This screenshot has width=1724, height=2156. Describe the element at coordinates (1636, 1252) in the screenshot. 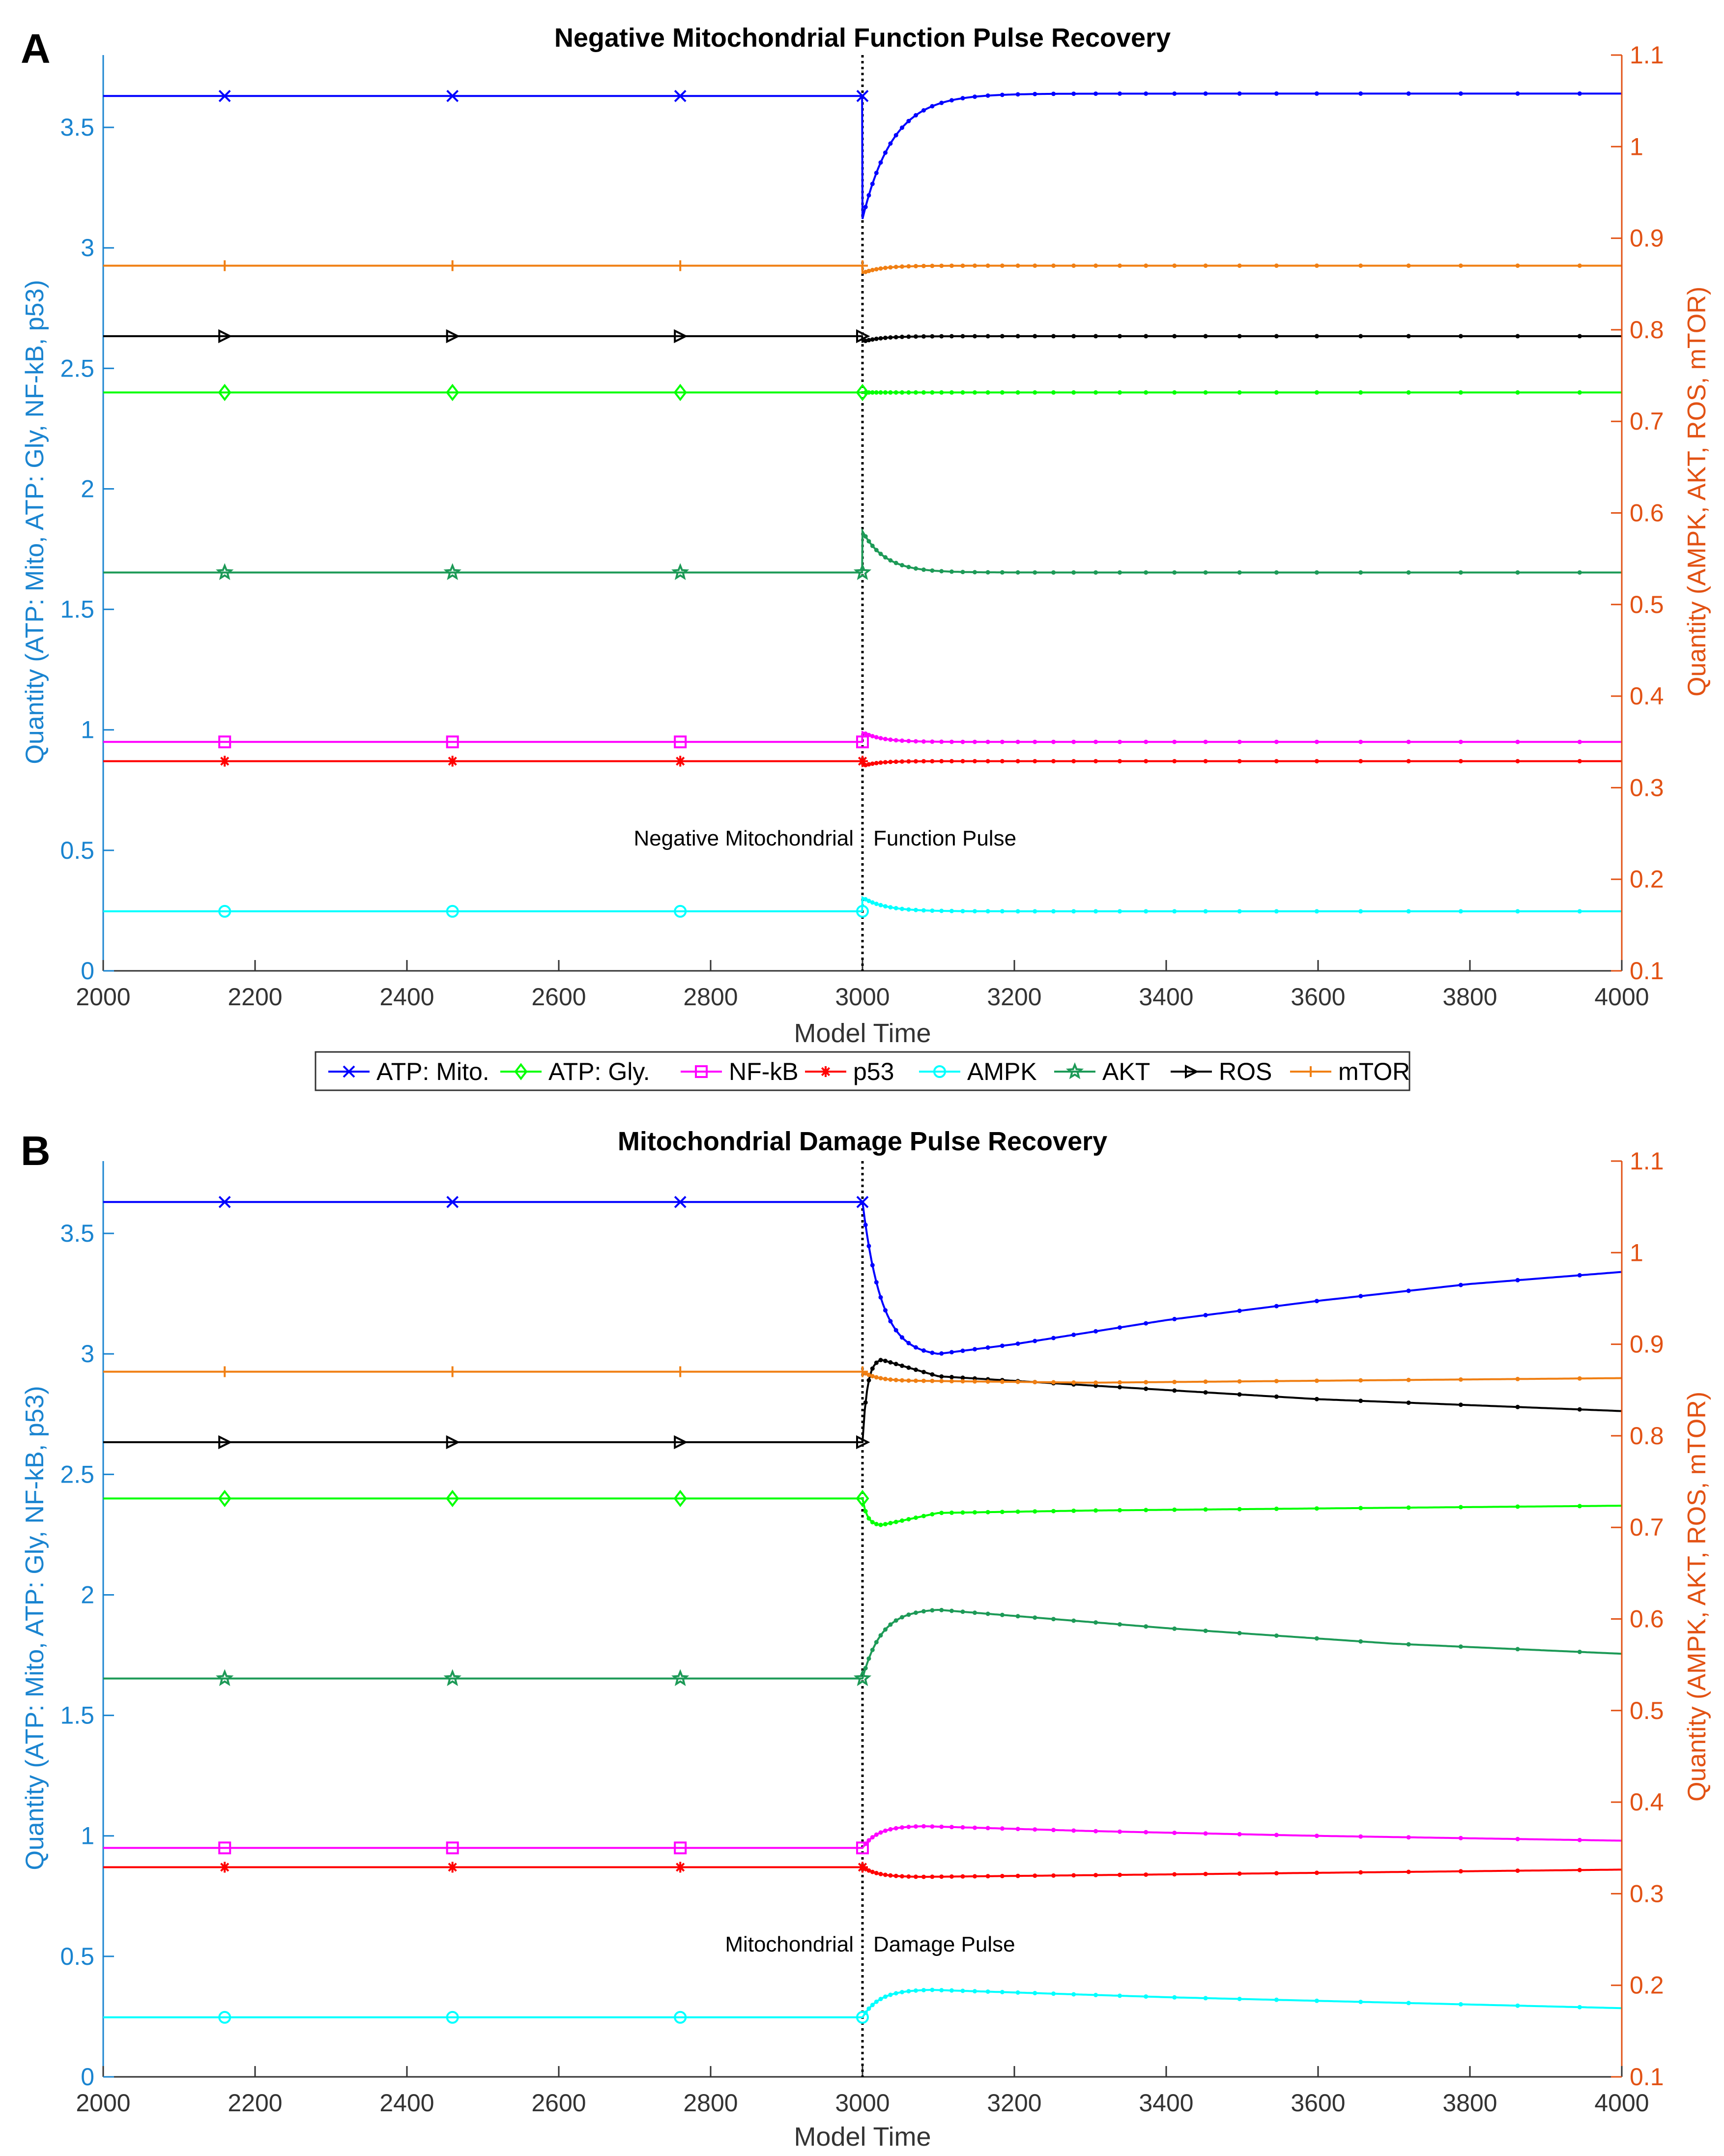

I see `y-tick-right-label: 1` at that location.